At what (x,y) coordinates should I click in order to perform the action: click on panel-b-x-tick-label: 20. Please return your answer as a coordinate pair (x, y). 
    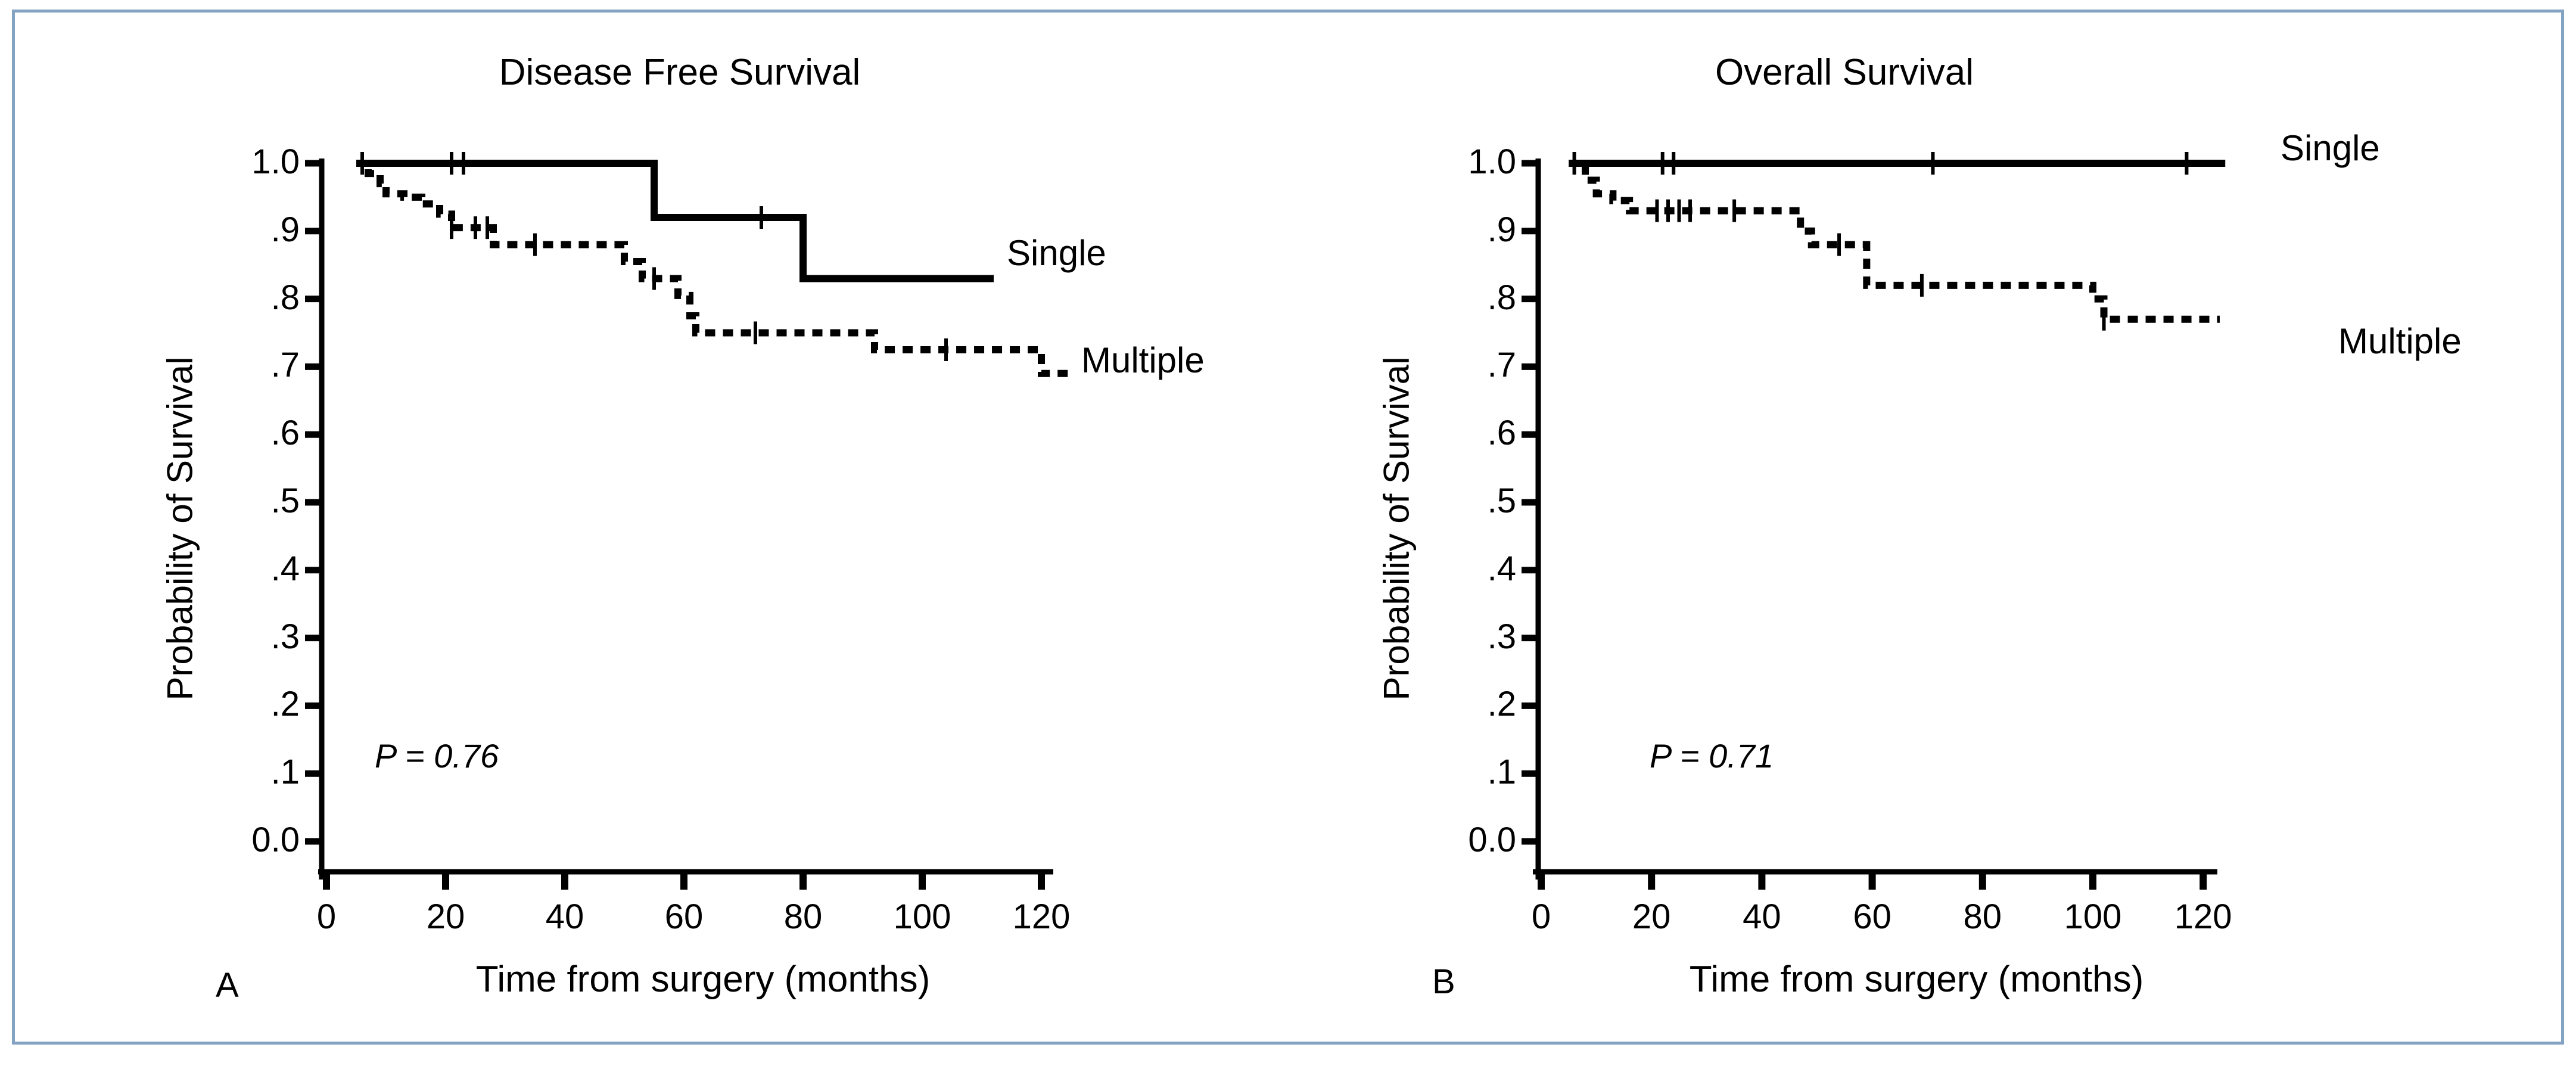
    Looking at the image, I should click on (1651, 916).